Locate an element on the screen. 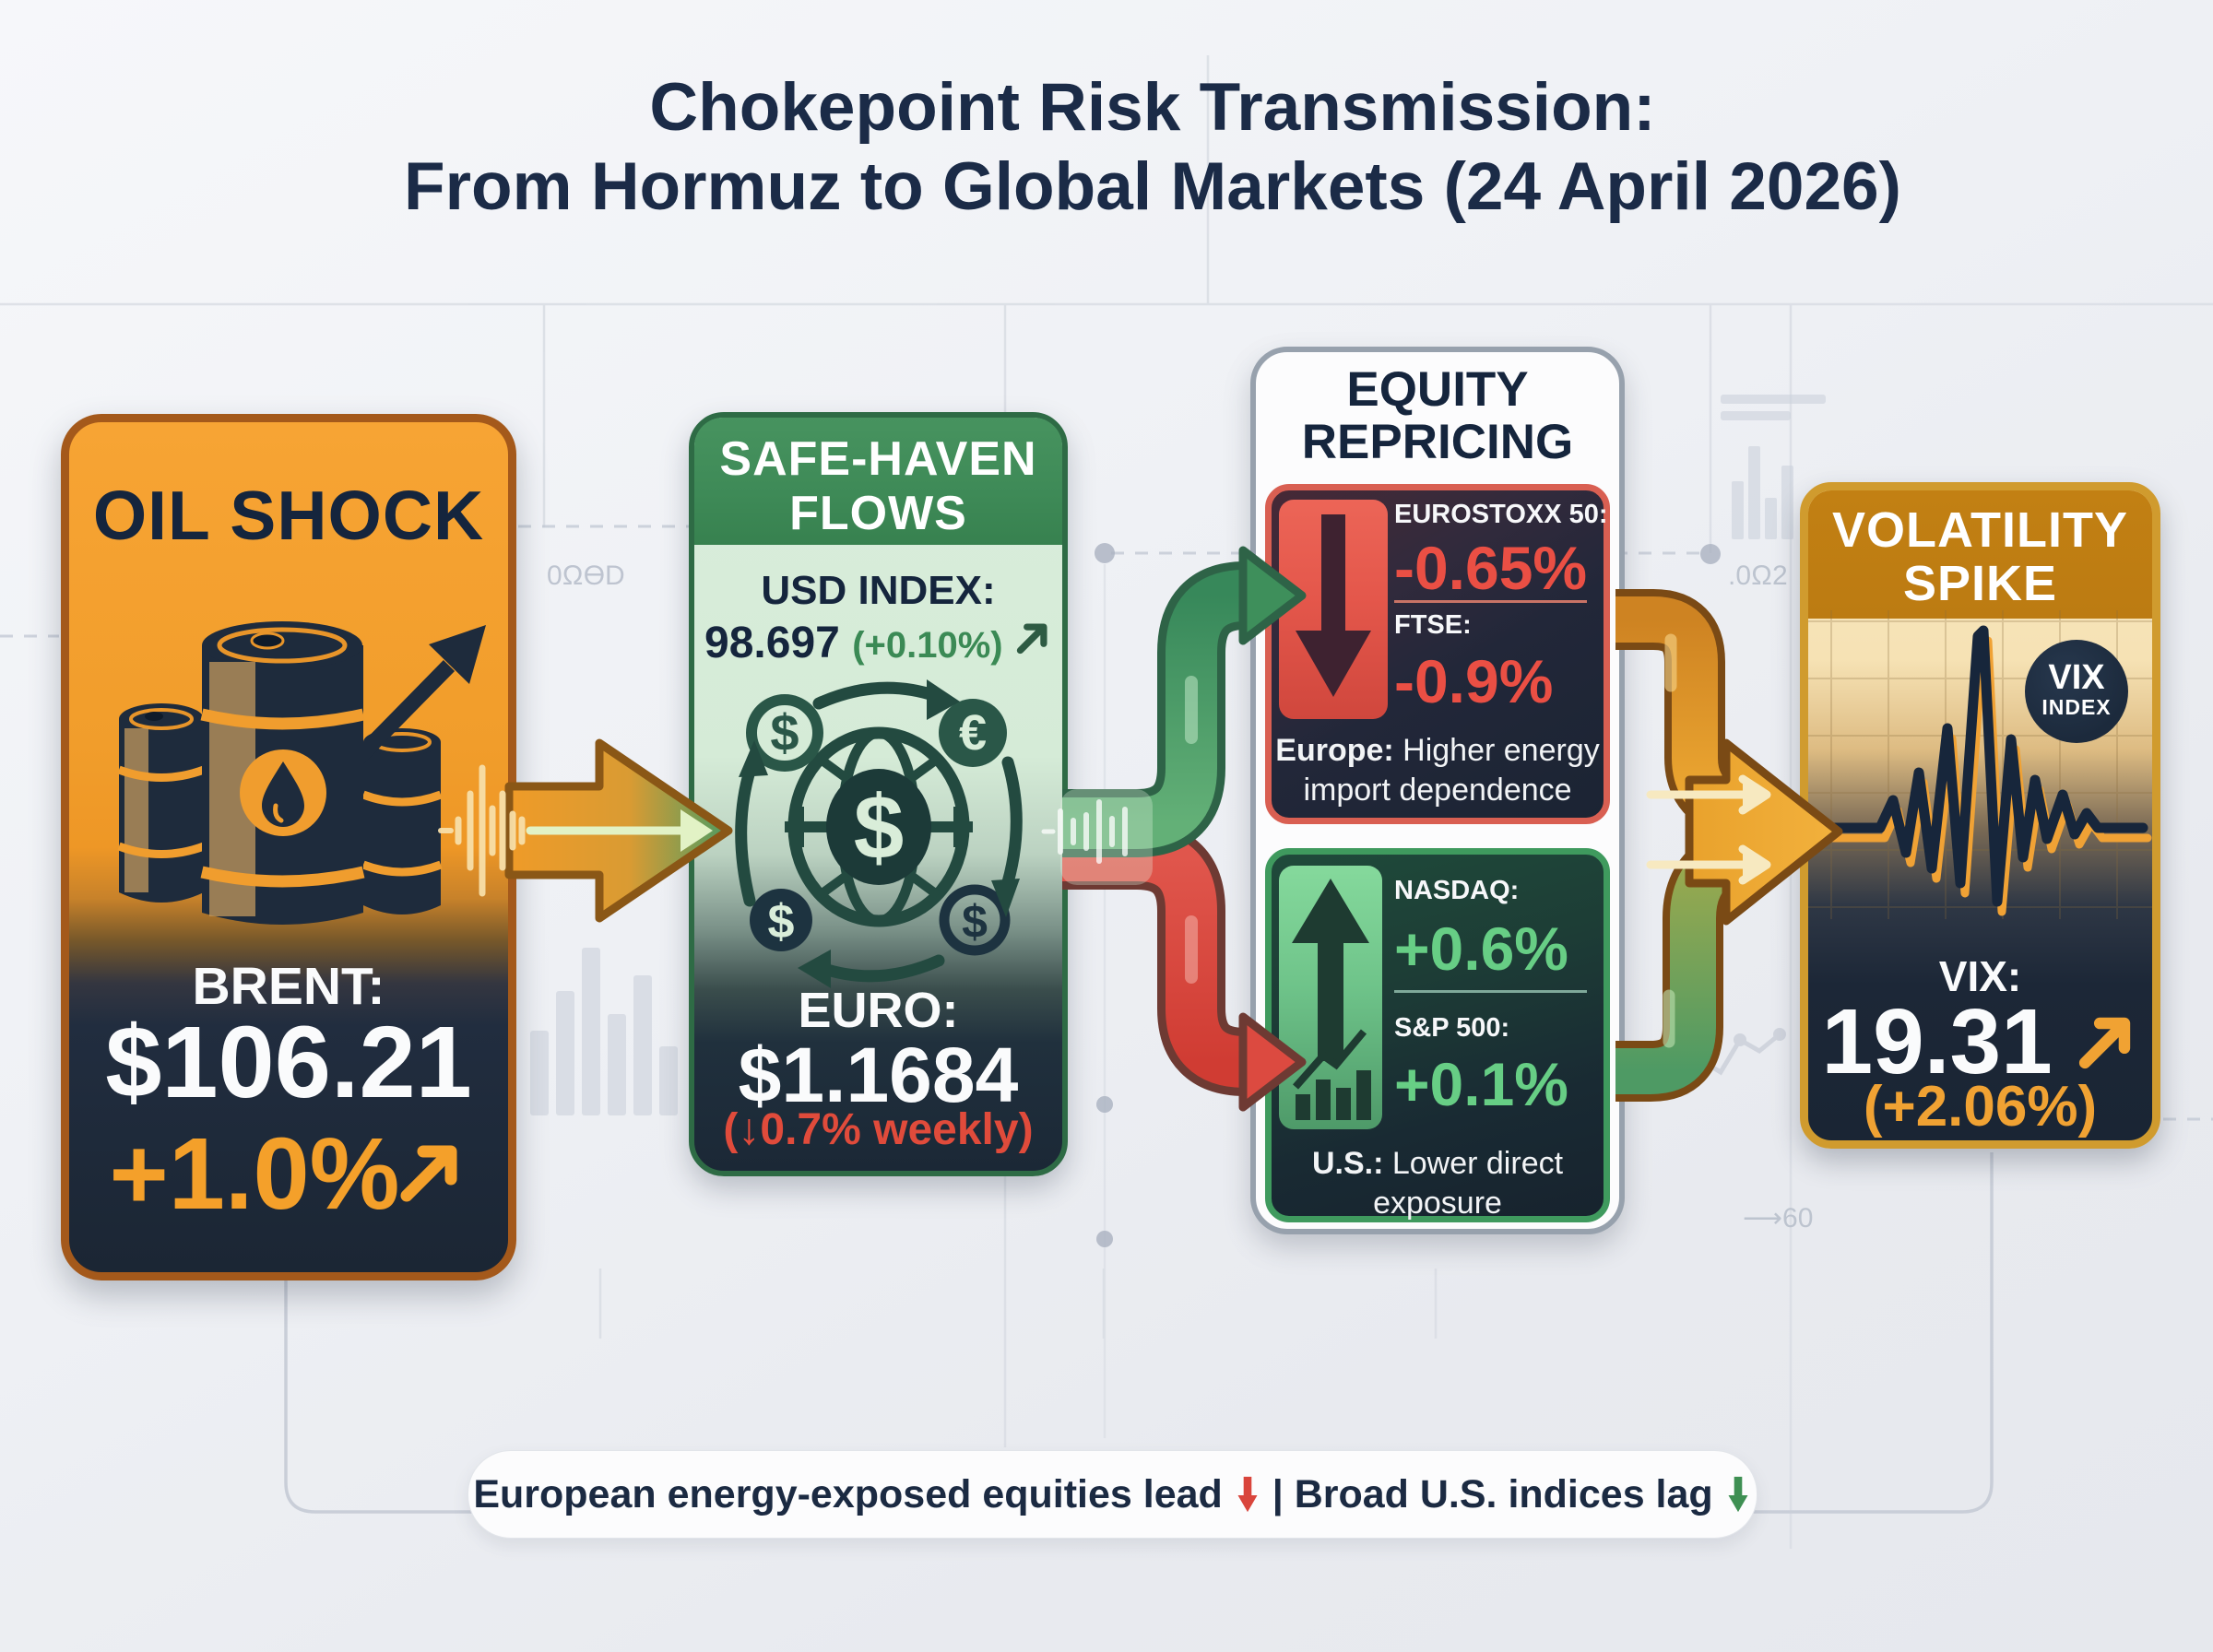  svg-text: .0Ω2 is located at coordinates (1758, 575).